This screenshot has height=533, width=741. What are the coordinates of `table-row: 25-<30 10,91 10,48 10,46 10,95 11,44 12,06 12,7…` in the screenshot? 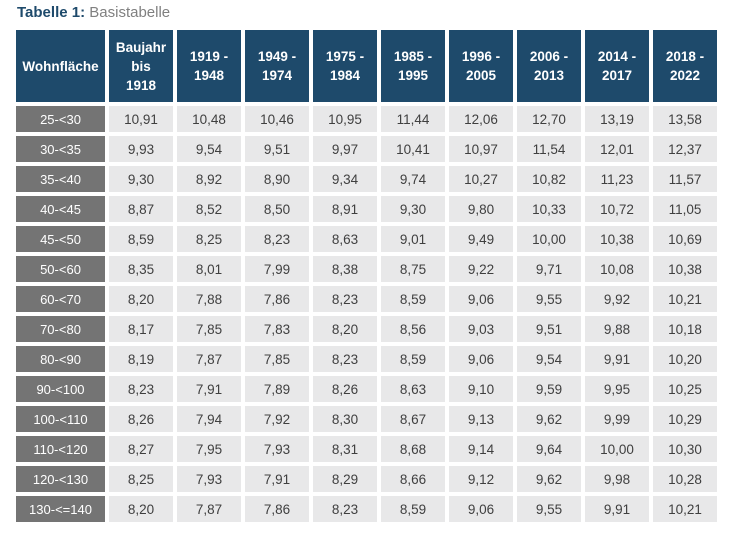 It's located at (366, 119).